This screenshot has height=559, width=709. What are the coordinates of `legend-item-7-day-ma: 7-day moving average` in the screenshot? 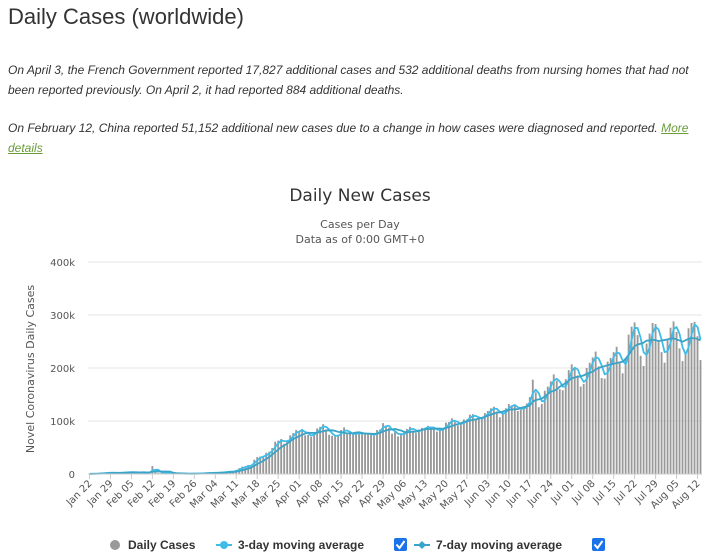 It's located at (488, 545).